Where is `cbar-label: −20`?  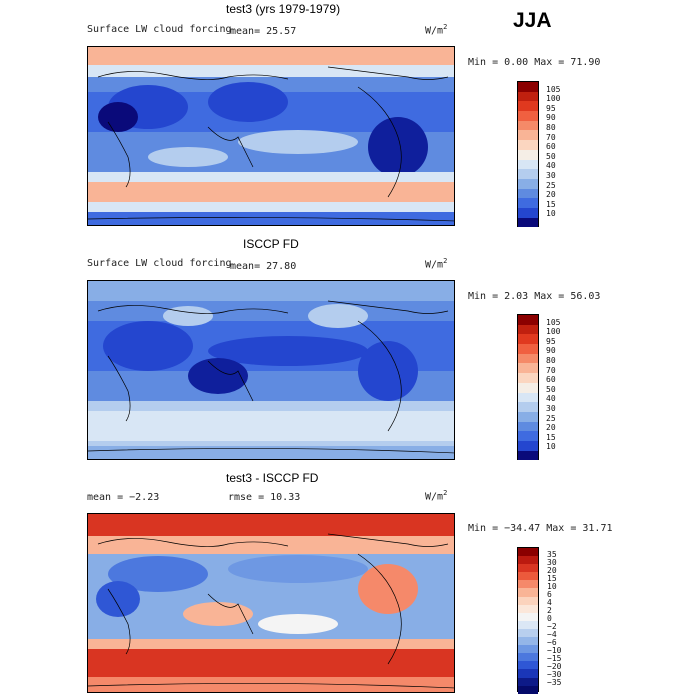
cbar-label: −20 is located at coordinates (554, 666).